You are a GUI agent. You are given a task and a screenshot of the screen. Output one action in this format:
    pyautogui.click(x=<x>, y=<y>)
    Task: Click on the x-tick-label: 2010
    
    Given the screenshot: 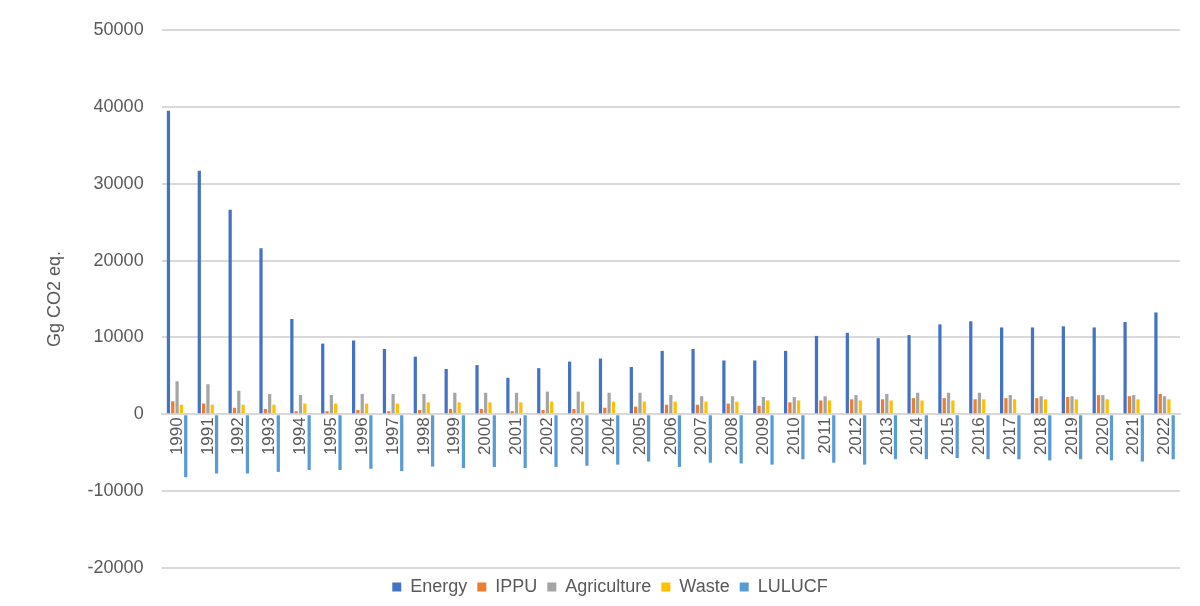 What is the action you would take?
    pyautogui.click(x=793, y=436)
    